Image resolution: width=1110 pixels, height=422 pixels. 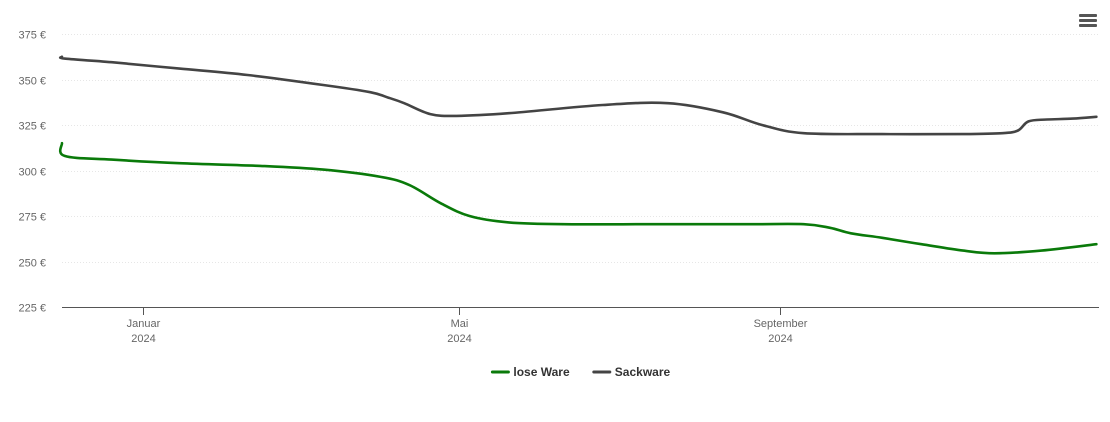 I want to click on y-tick-label: 250 €, so click(x=32, y=264).